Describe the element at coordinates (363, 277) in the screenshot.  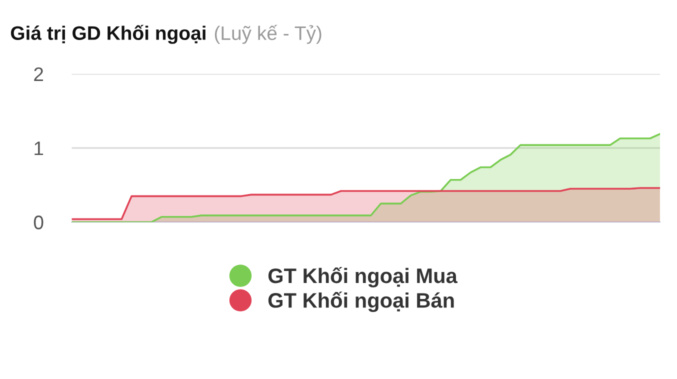
I see `legend-label: GT Khối ngoại Mua` at that location.